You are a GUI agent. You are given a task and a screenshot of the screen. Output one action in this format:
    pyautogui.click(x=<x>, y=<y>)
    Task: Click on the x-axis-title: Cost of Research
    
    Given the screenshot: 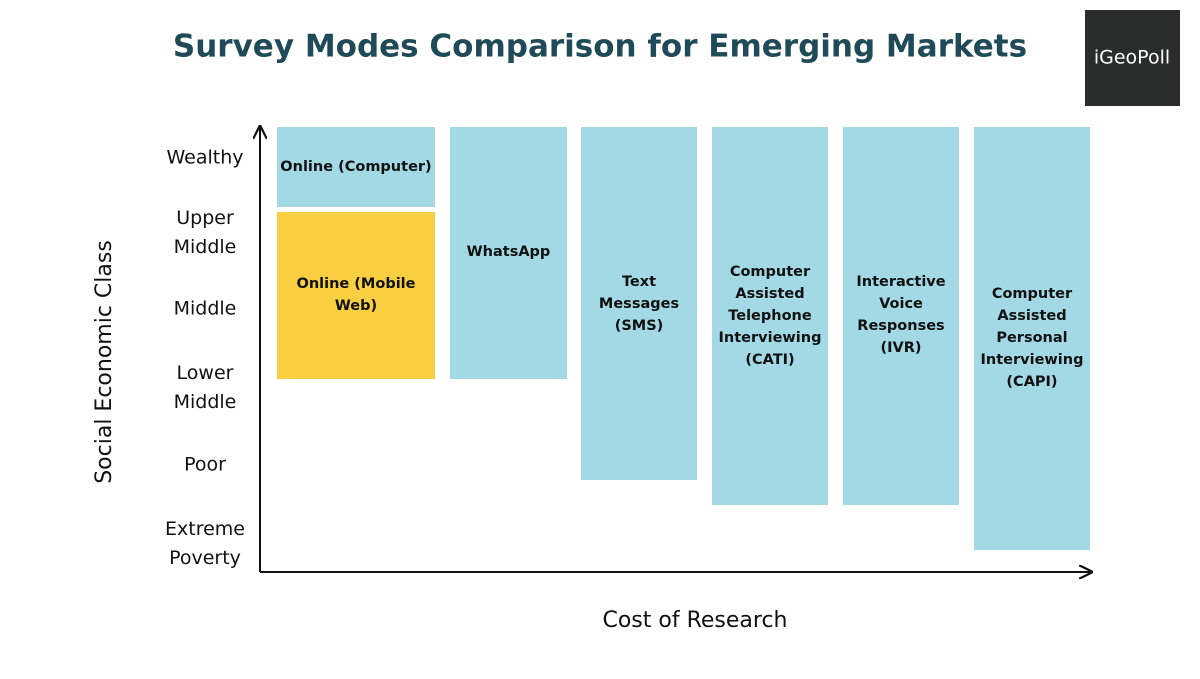 What is the action you would take?
    pyautogui.click(x=694, y=620)
    